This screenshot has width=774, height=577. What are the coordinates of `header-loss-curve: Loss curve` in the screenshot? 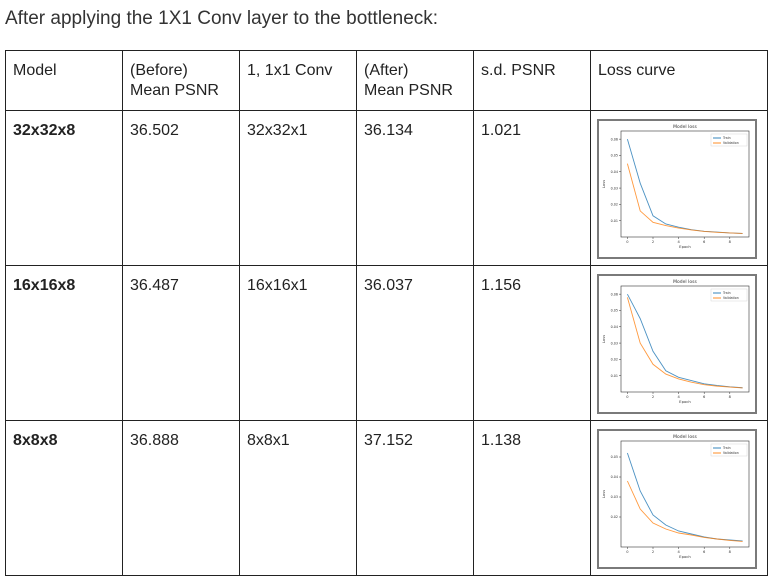 It's located at (679, 80).